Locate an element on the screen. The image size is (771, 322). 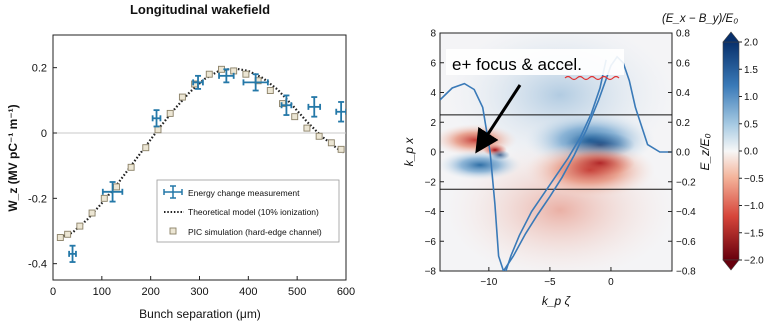
right-x-axis-label: k_p ζ is located at coordinates (557, 301).